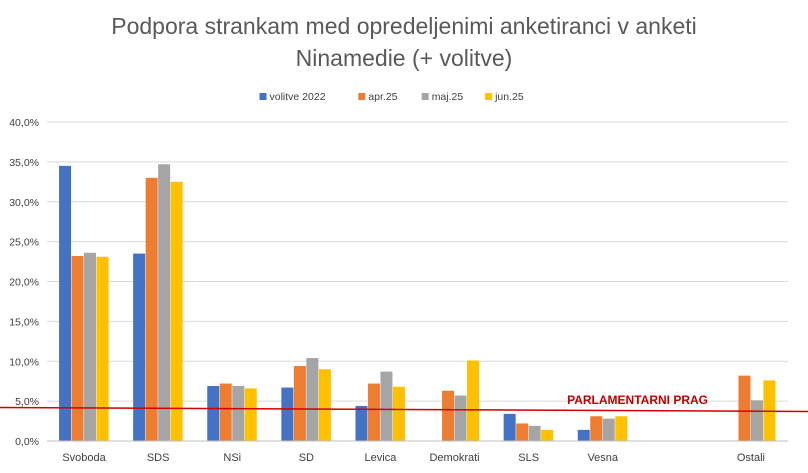 This screenshot has height=473, width=808. Describe the element at coordinates (298, 97) in the screenshot. I see `legend-label: volitve 2022` at that location.